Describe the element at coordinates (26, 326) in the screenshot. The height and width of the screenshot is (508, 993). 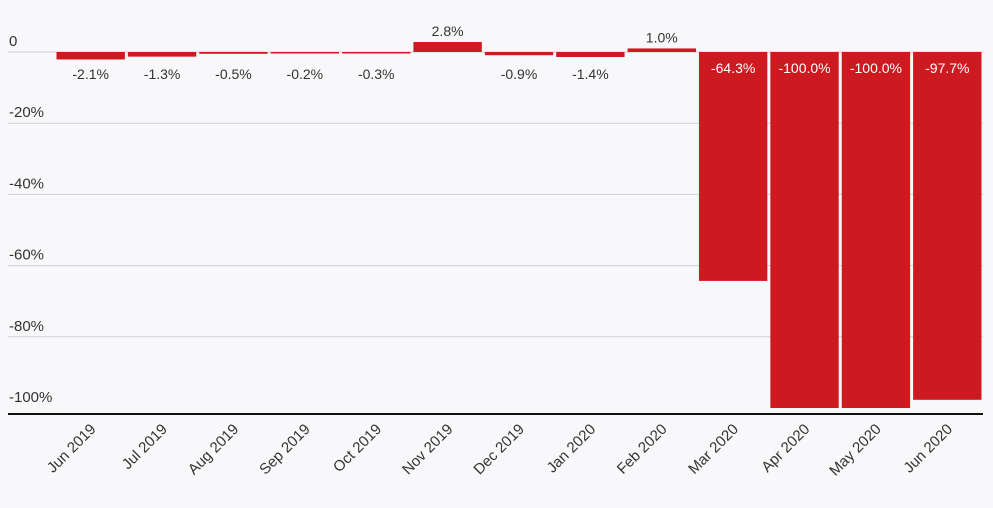
I see `y-tick-label: -80%` at that location.